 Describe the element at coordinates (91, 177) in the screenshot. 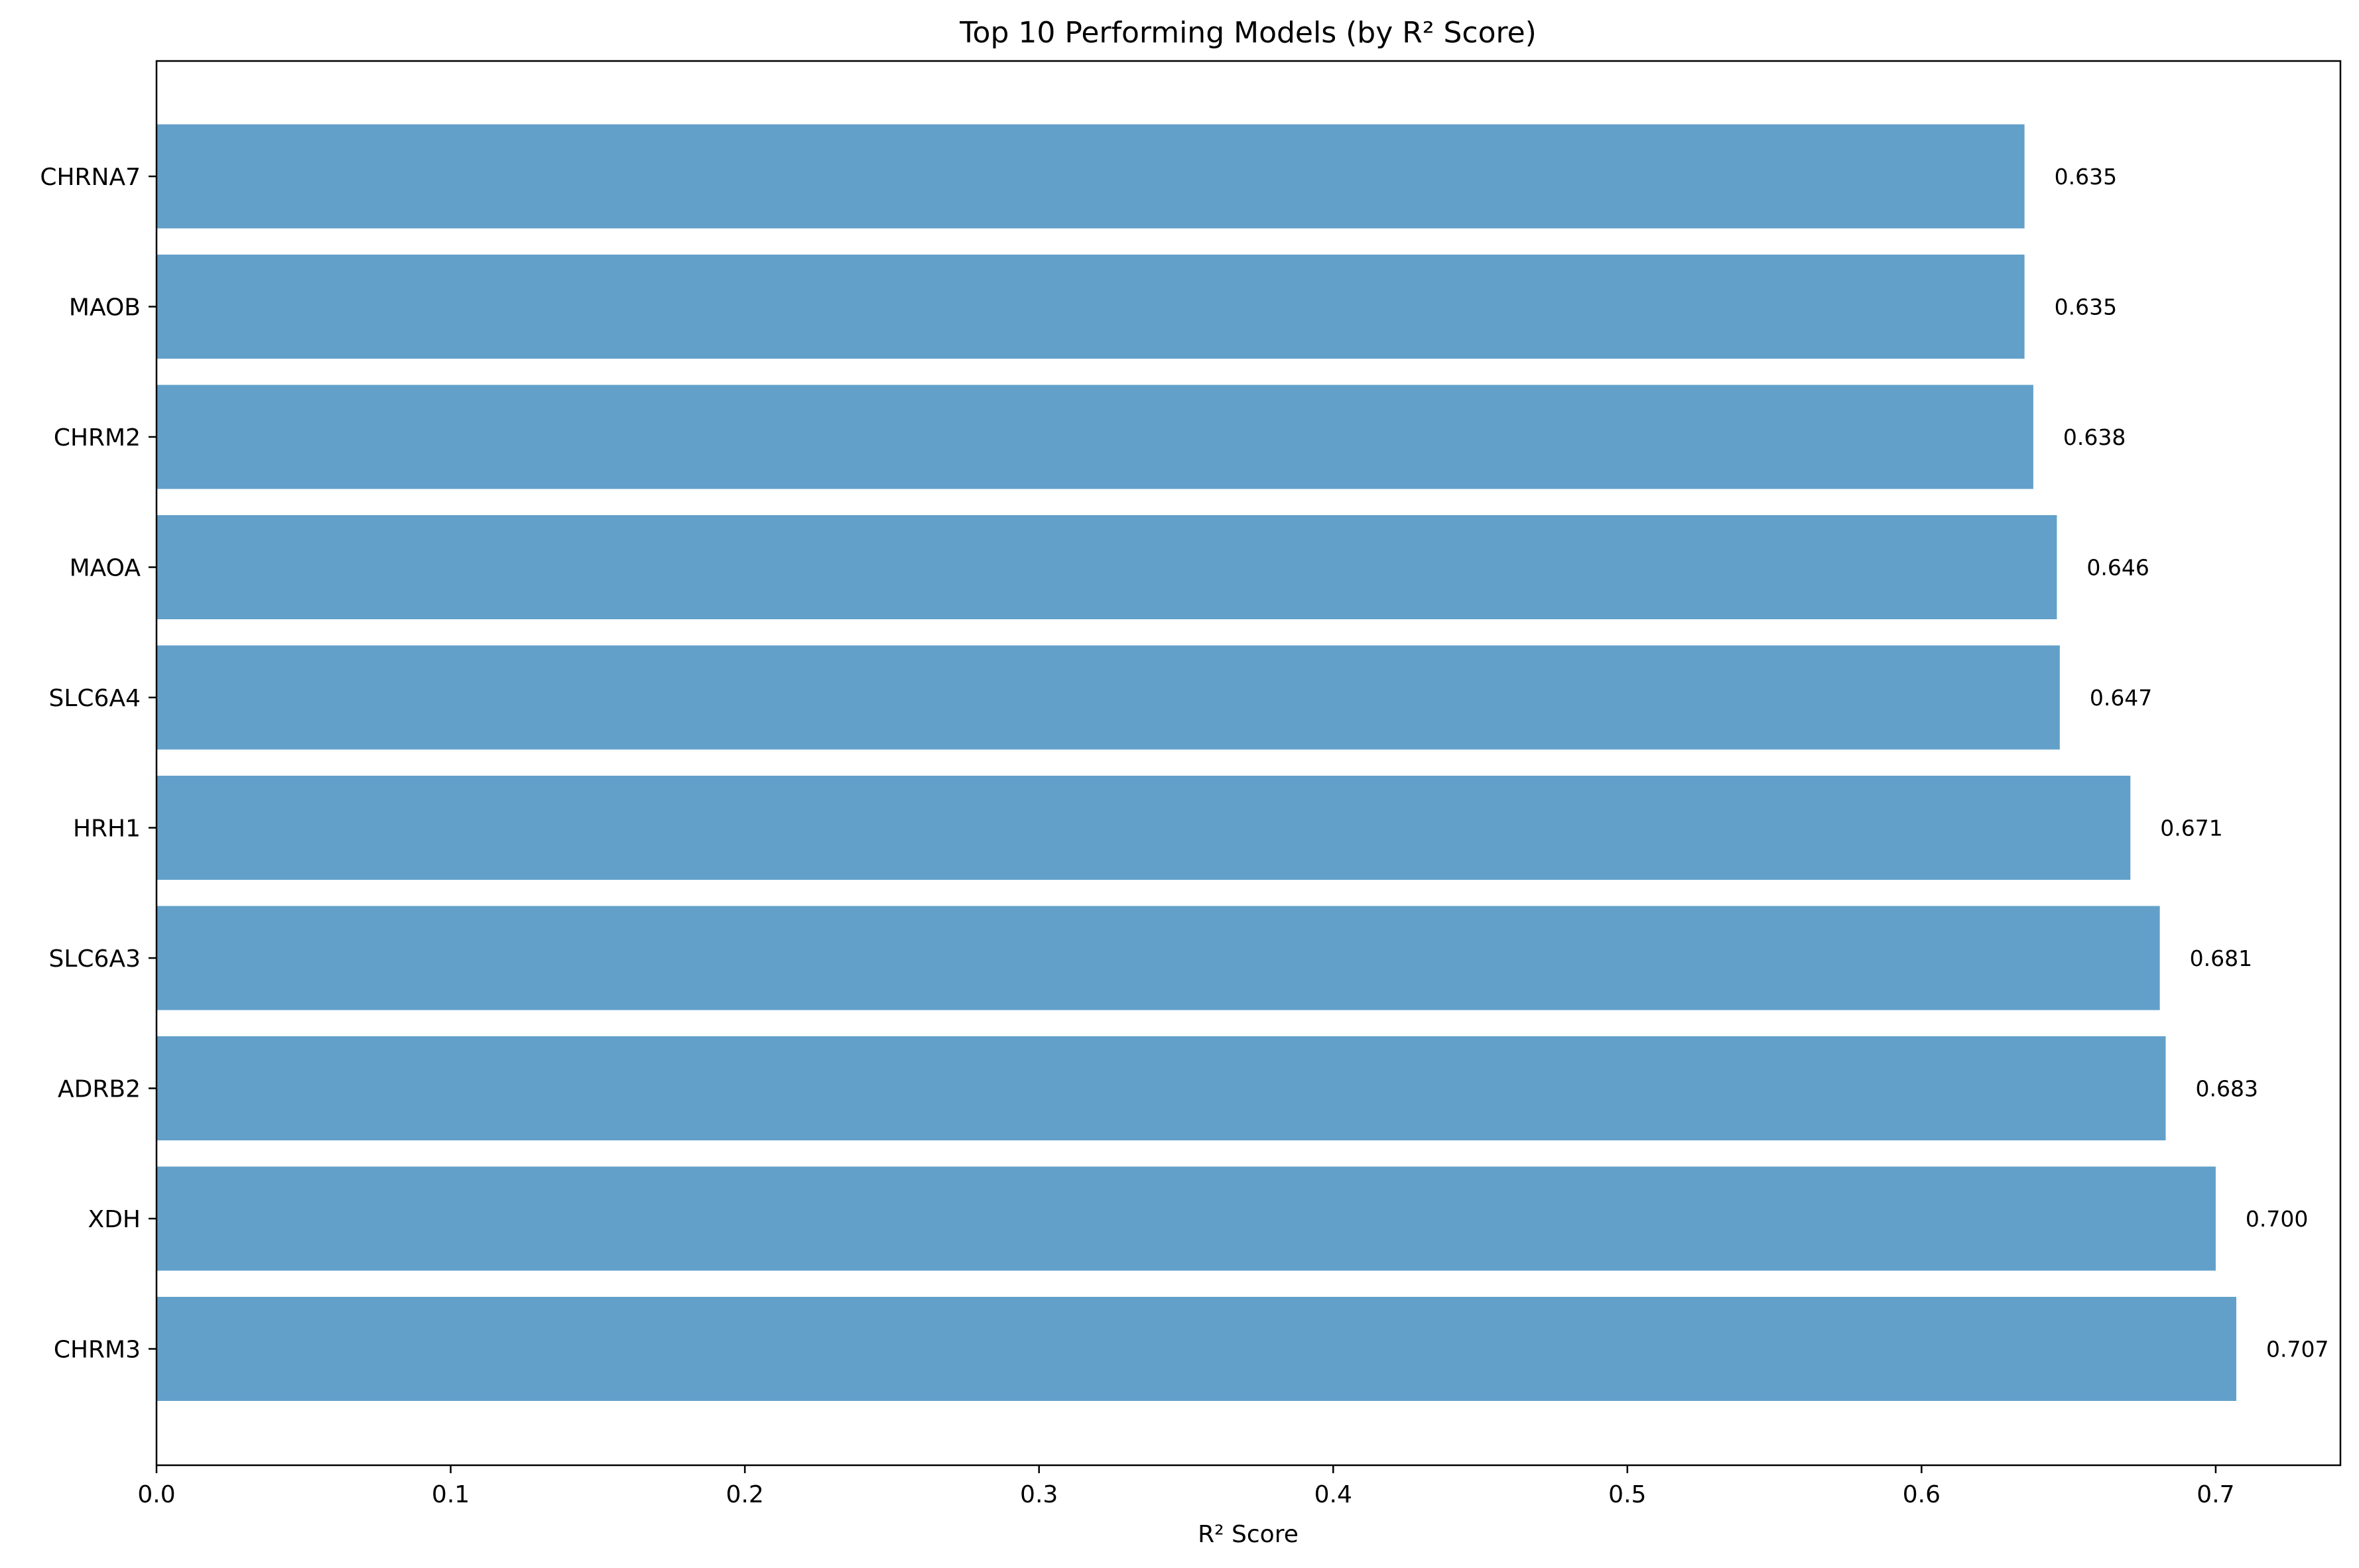

I see `y-tick-label: CHRNA7` at that location.